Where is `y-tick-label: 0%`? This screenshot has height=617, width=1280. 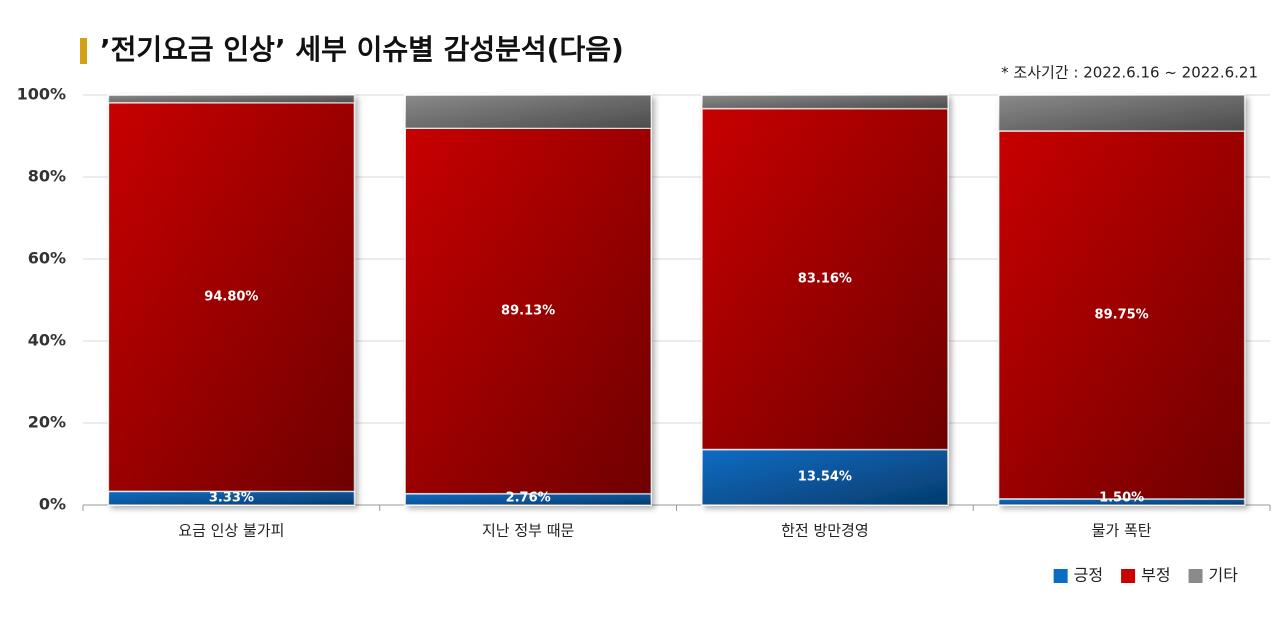 y-tick-label: 0% is located at coordinates (52, 504).